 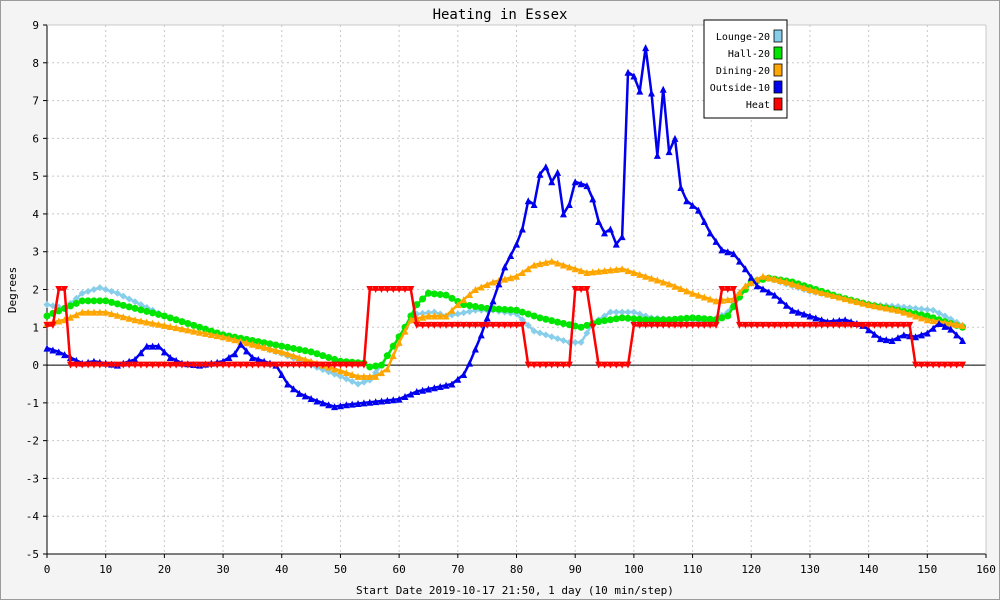 What do you see at coordinates (778, 53) in the screenshot?
I see `legend-swatch` at bounding box center [778, 53].